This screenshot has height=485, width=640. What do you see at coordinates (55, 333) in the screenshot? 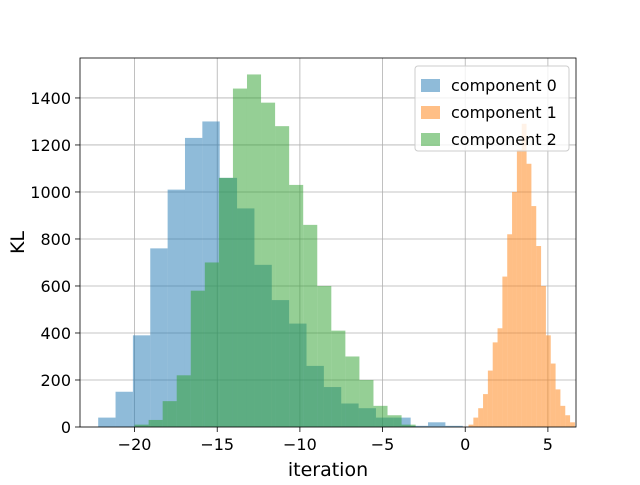
I see `y-tick-label: 400` at bounding box center [55, 333].